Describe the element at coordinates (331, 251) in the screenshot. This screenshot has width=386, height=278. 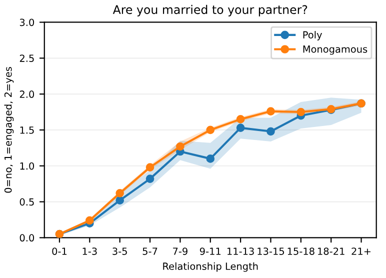
I see `x-tick-label: 18-21` at that location.